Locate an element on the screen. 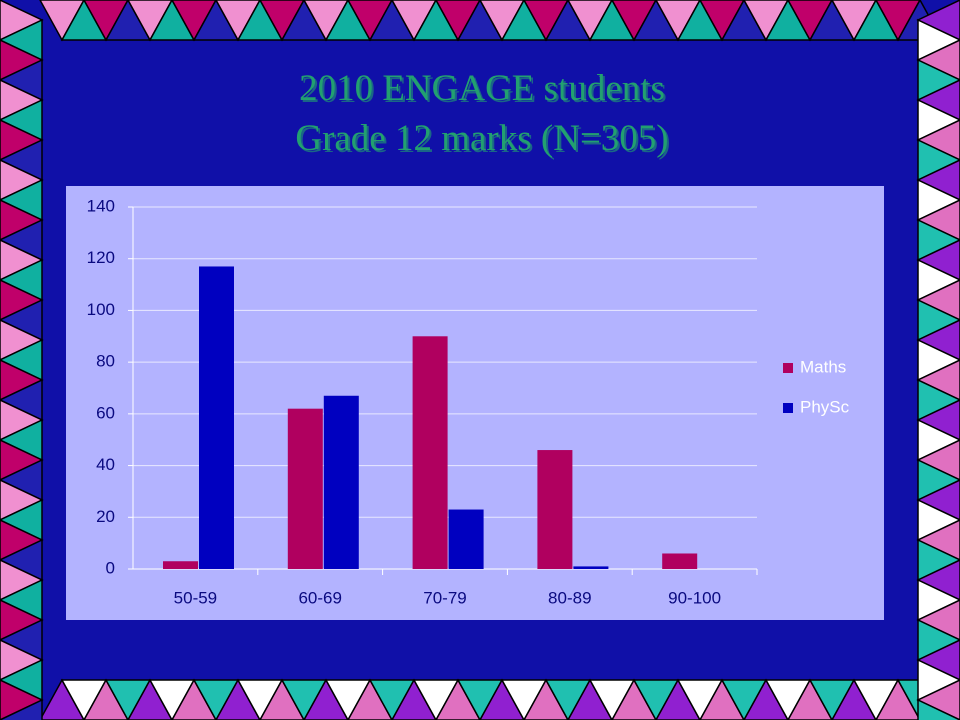  x-tick-label: 60-69 is located at coordinates (319, 597).